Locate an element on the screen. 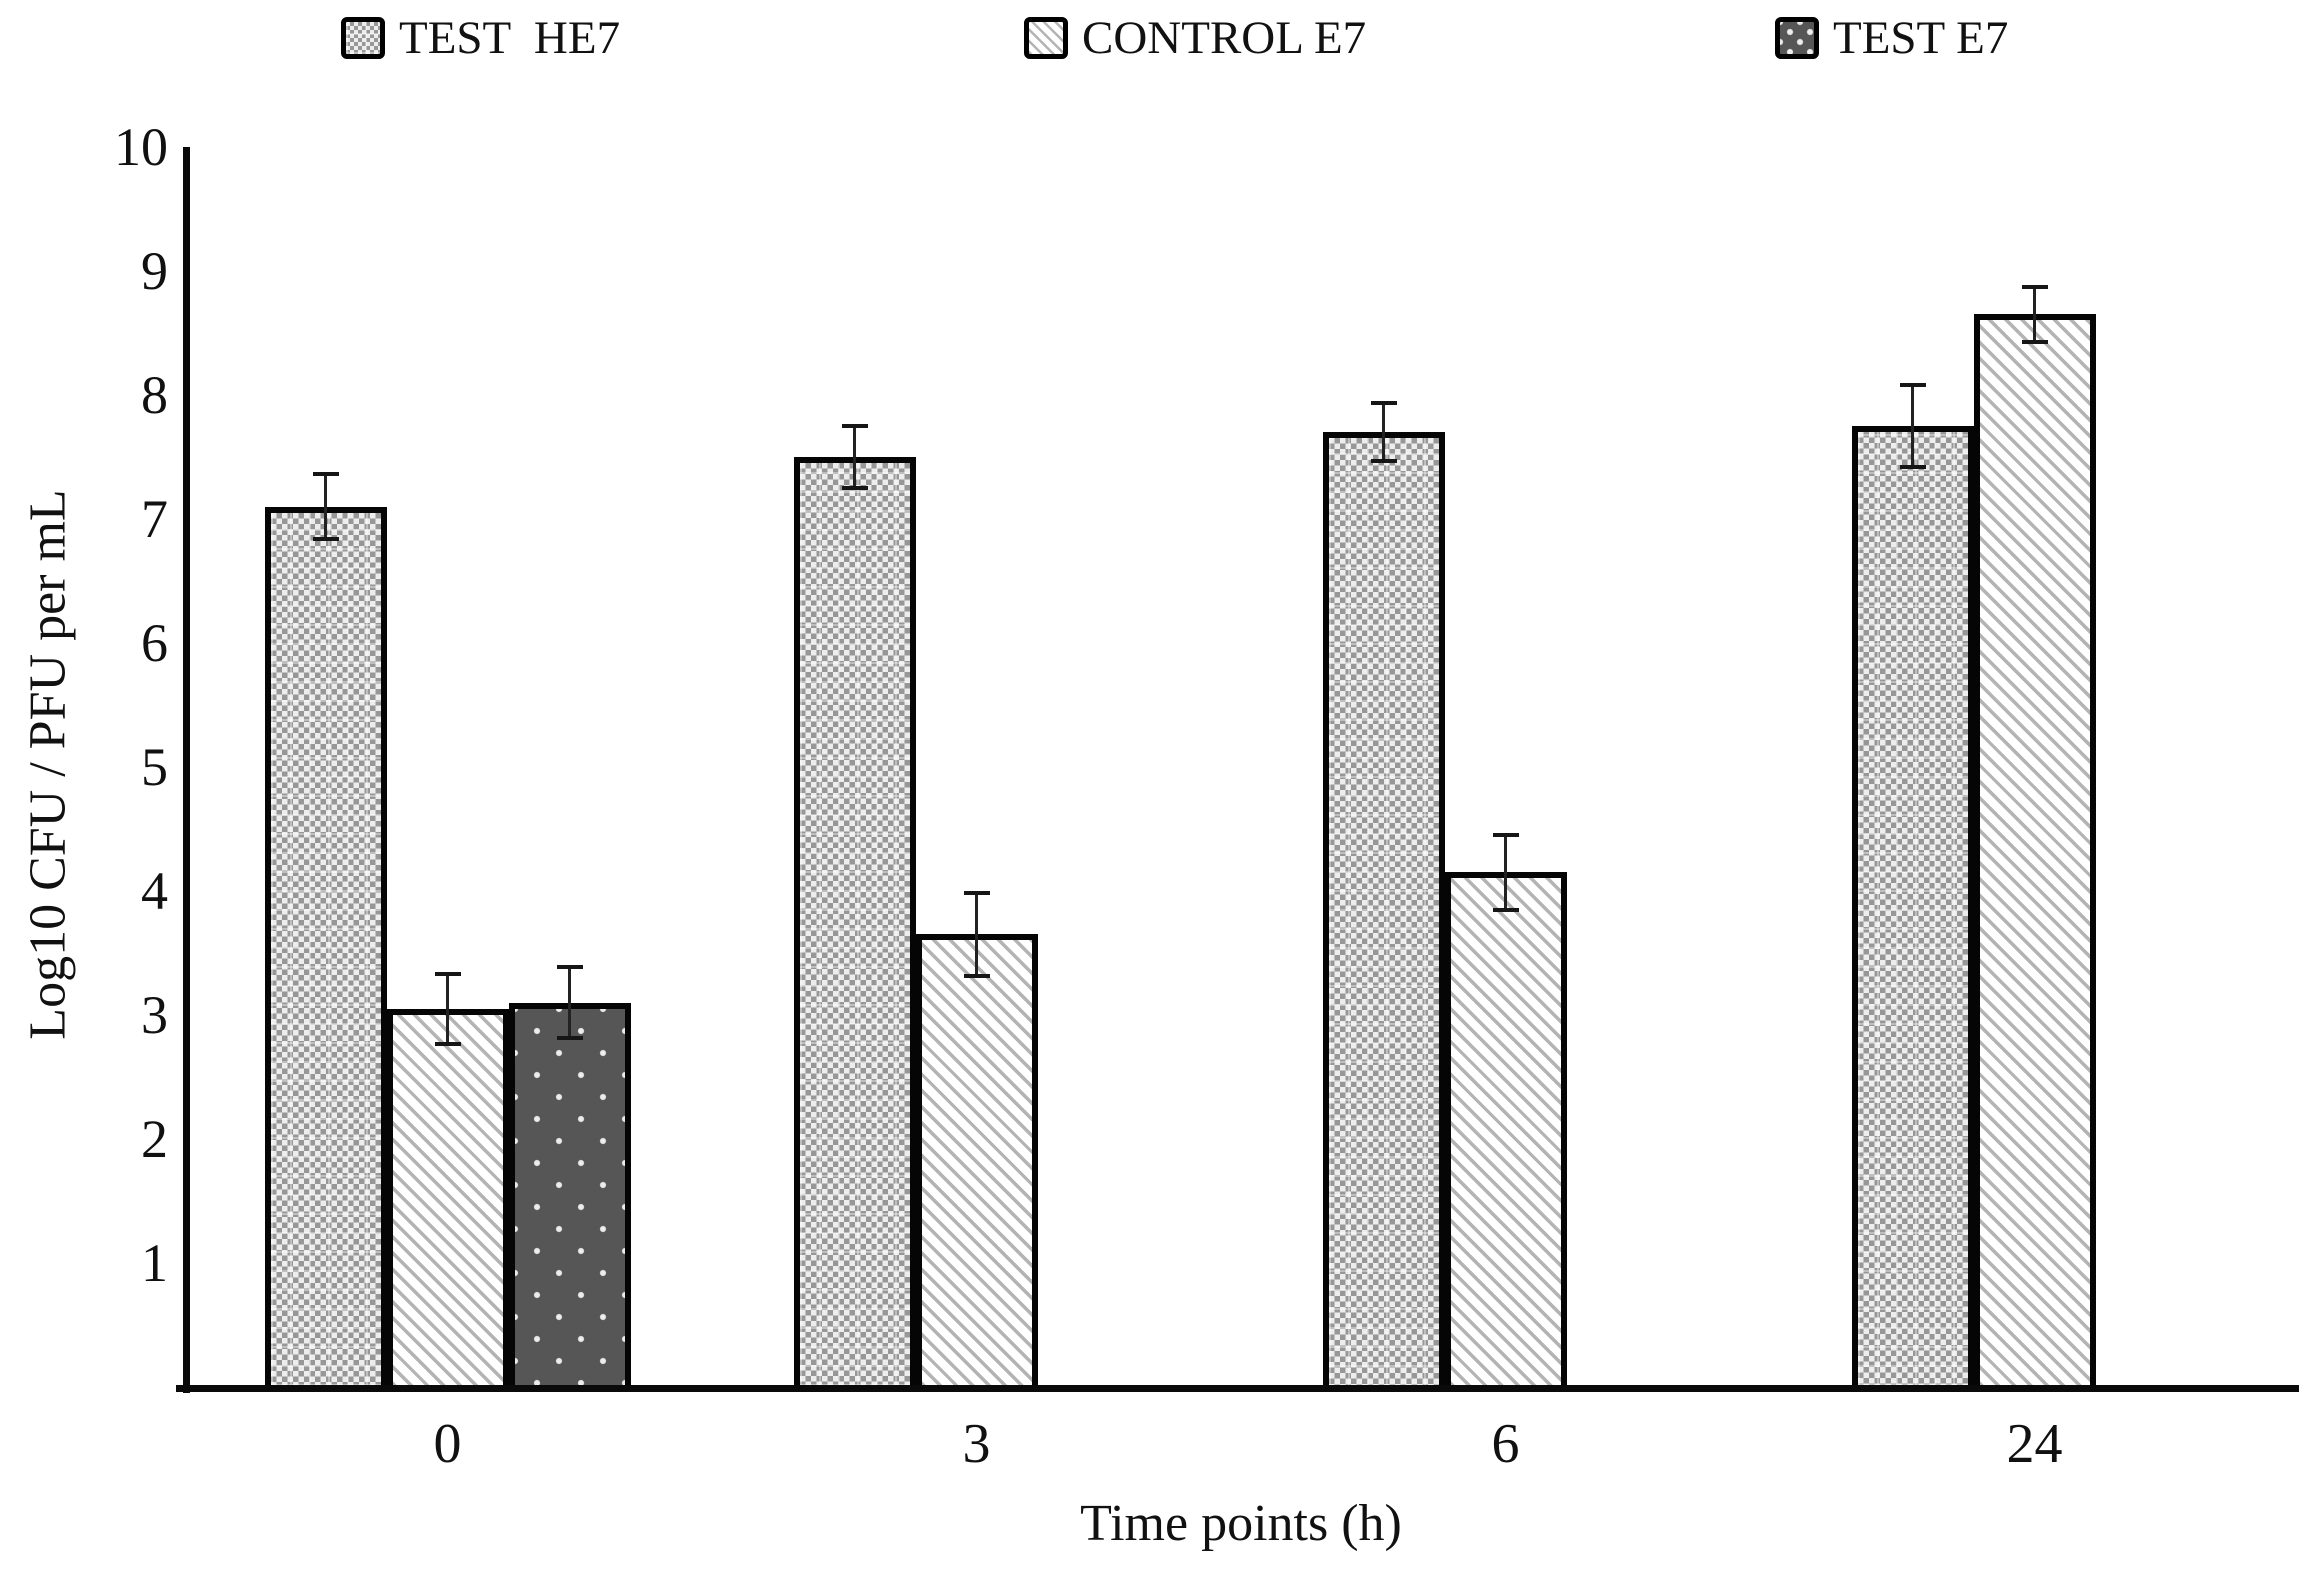 The image size is (2314, 1572). error-bar-top-cap-t6-s0 is located at coordinates (1383, 403).